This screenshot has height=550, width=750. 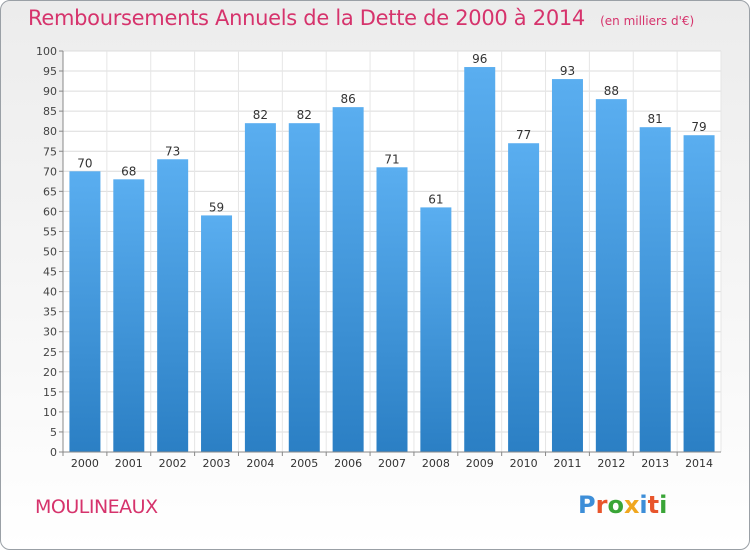 What do you see at coordinates (523, 135) in the screenshot?
I see `data-label: 77` at bounding box center [523, 135].